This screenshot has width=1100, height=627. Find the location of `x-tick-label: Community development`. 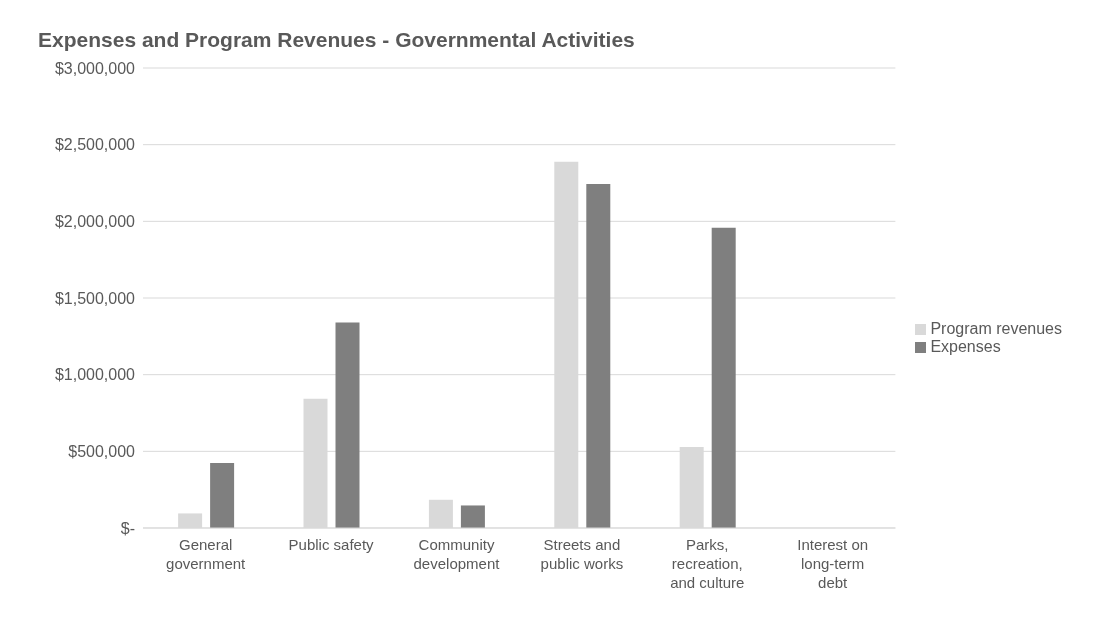

x-tick-label: Community development is located at coordinates (457, 554).